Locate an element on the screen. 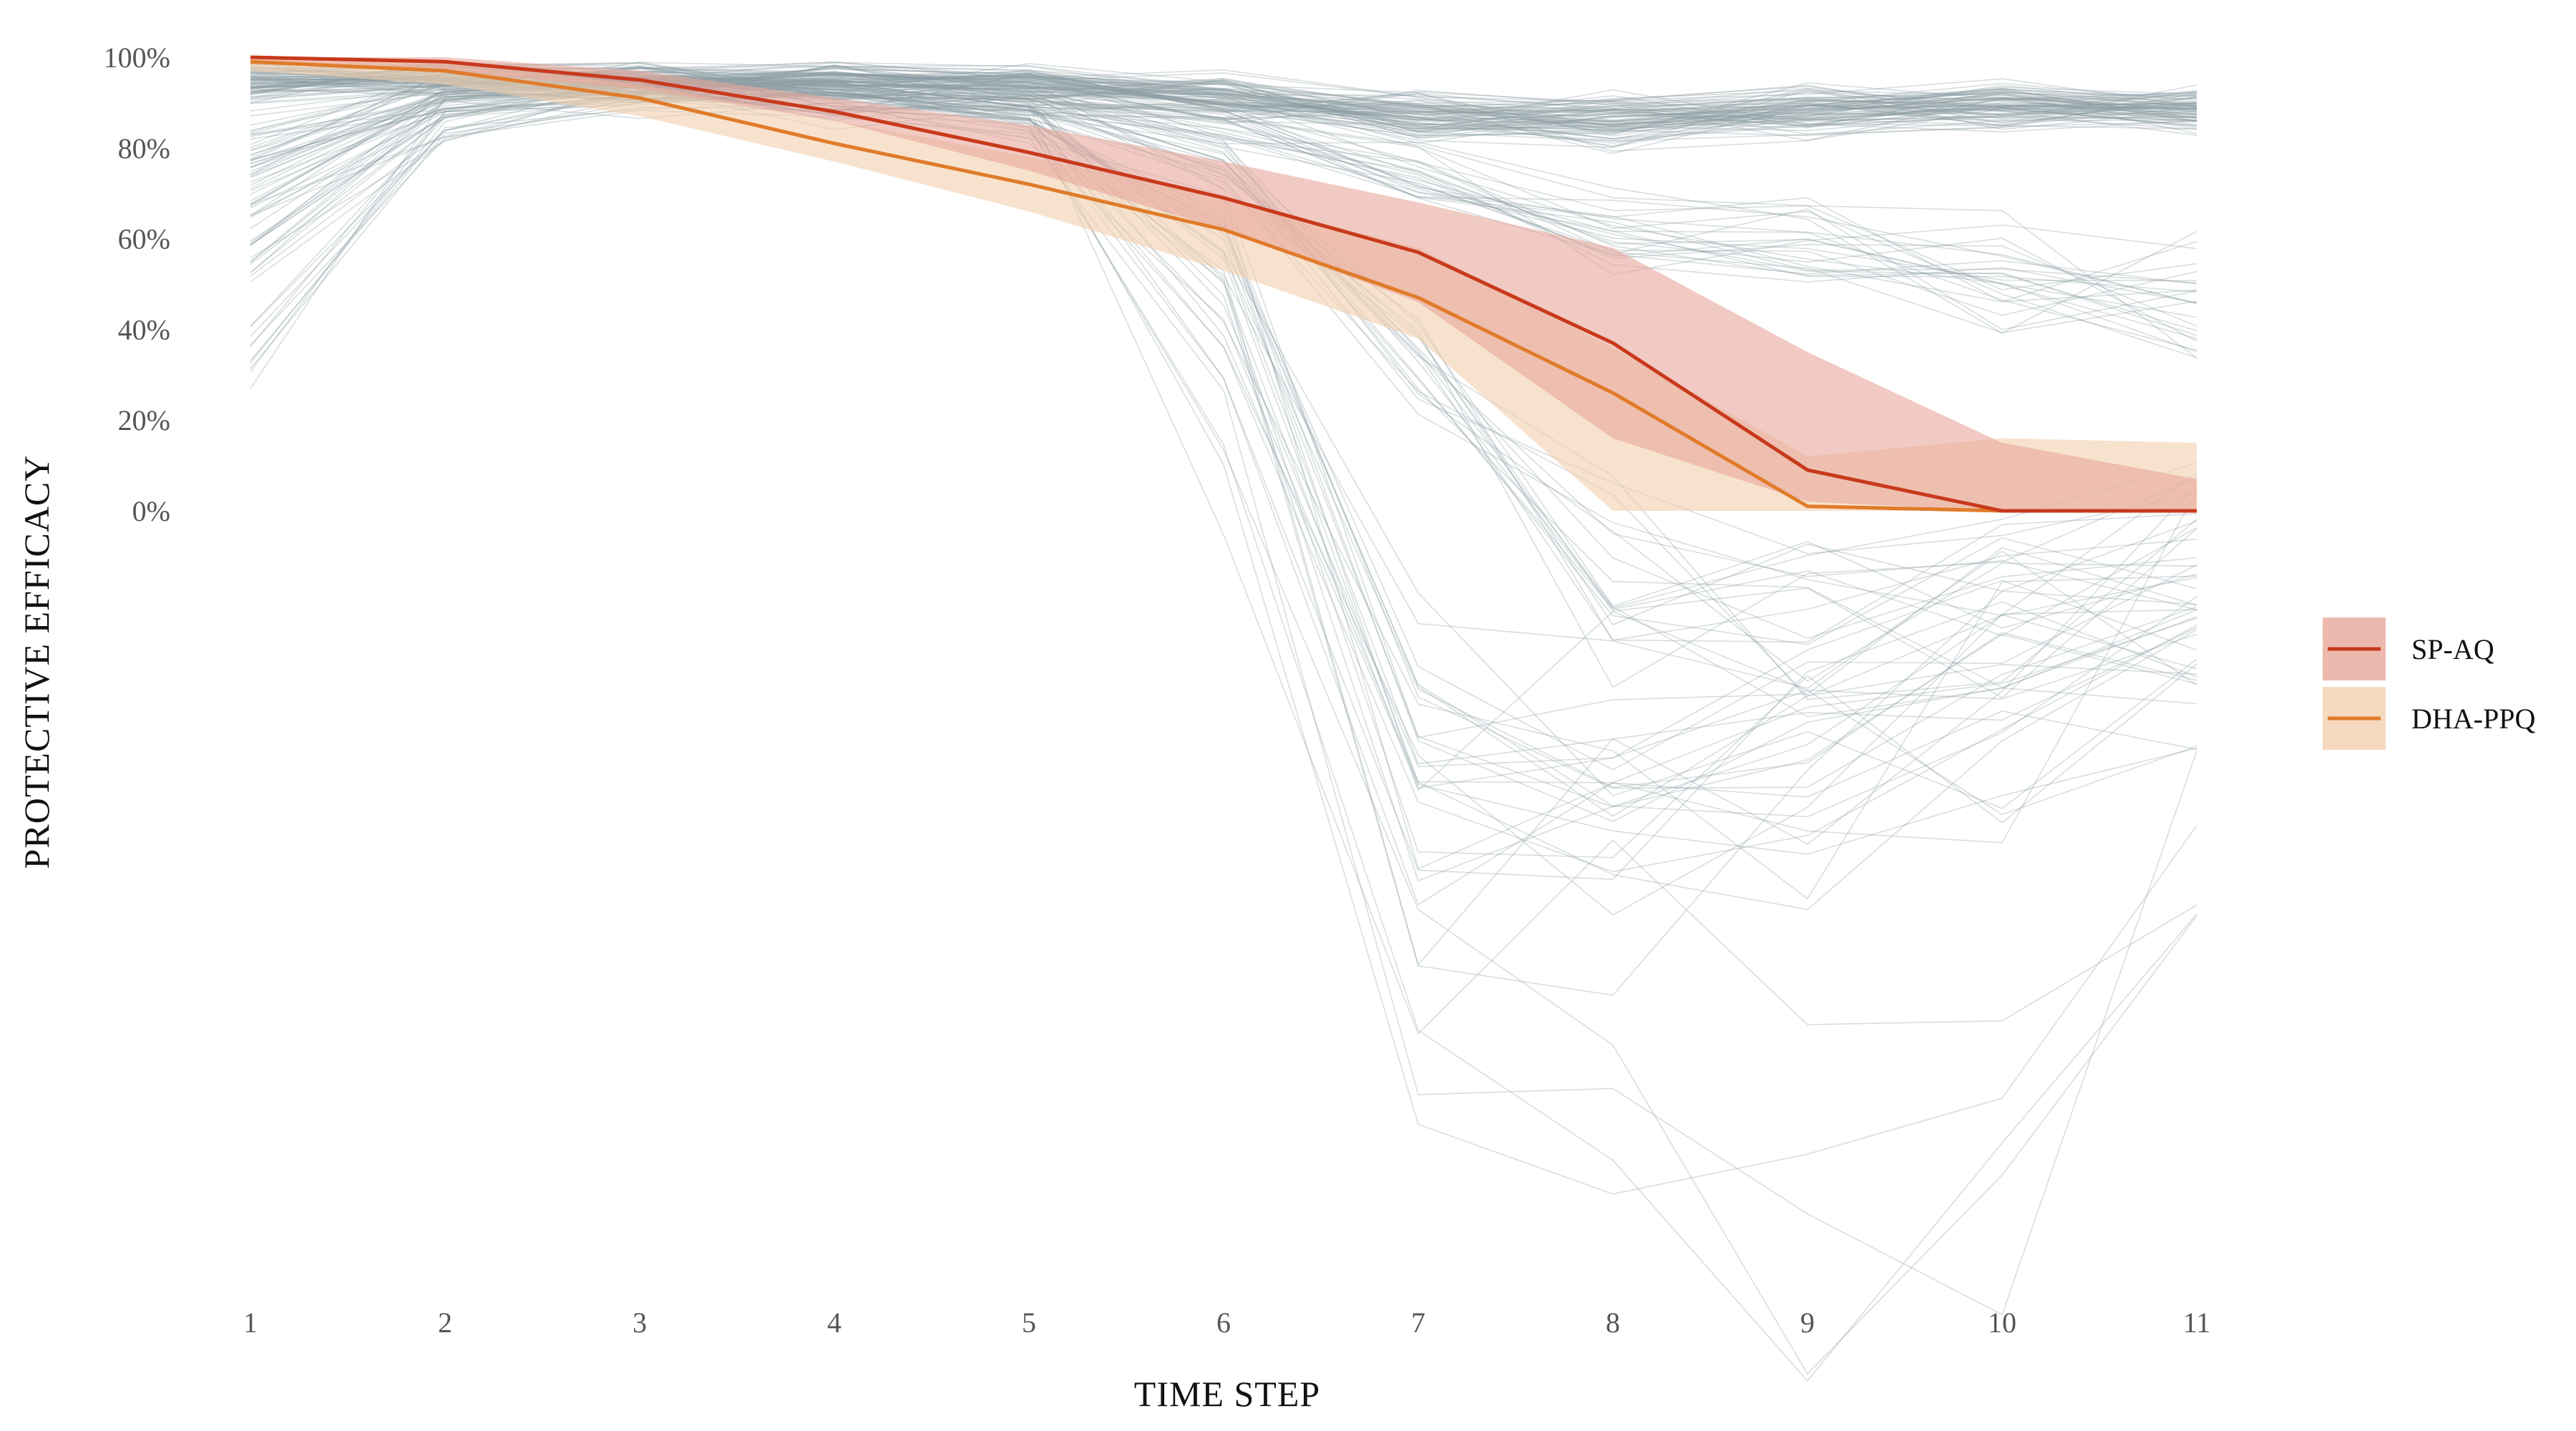 This screenshot has height=1431, width=2576. x-tick-label: 11 is located at coordinates (2197, 1323).